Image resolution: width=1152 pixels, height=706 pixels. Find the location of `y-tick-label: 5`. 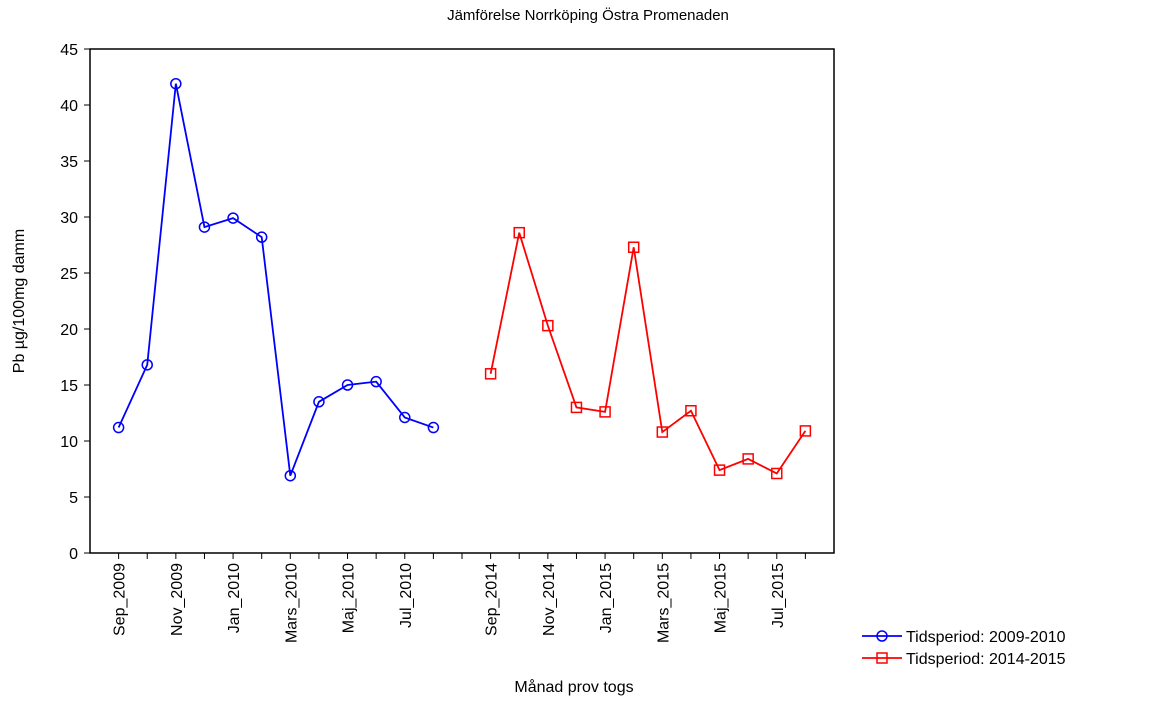

y-tick-label: 5 is located at coordinates (73, 498).